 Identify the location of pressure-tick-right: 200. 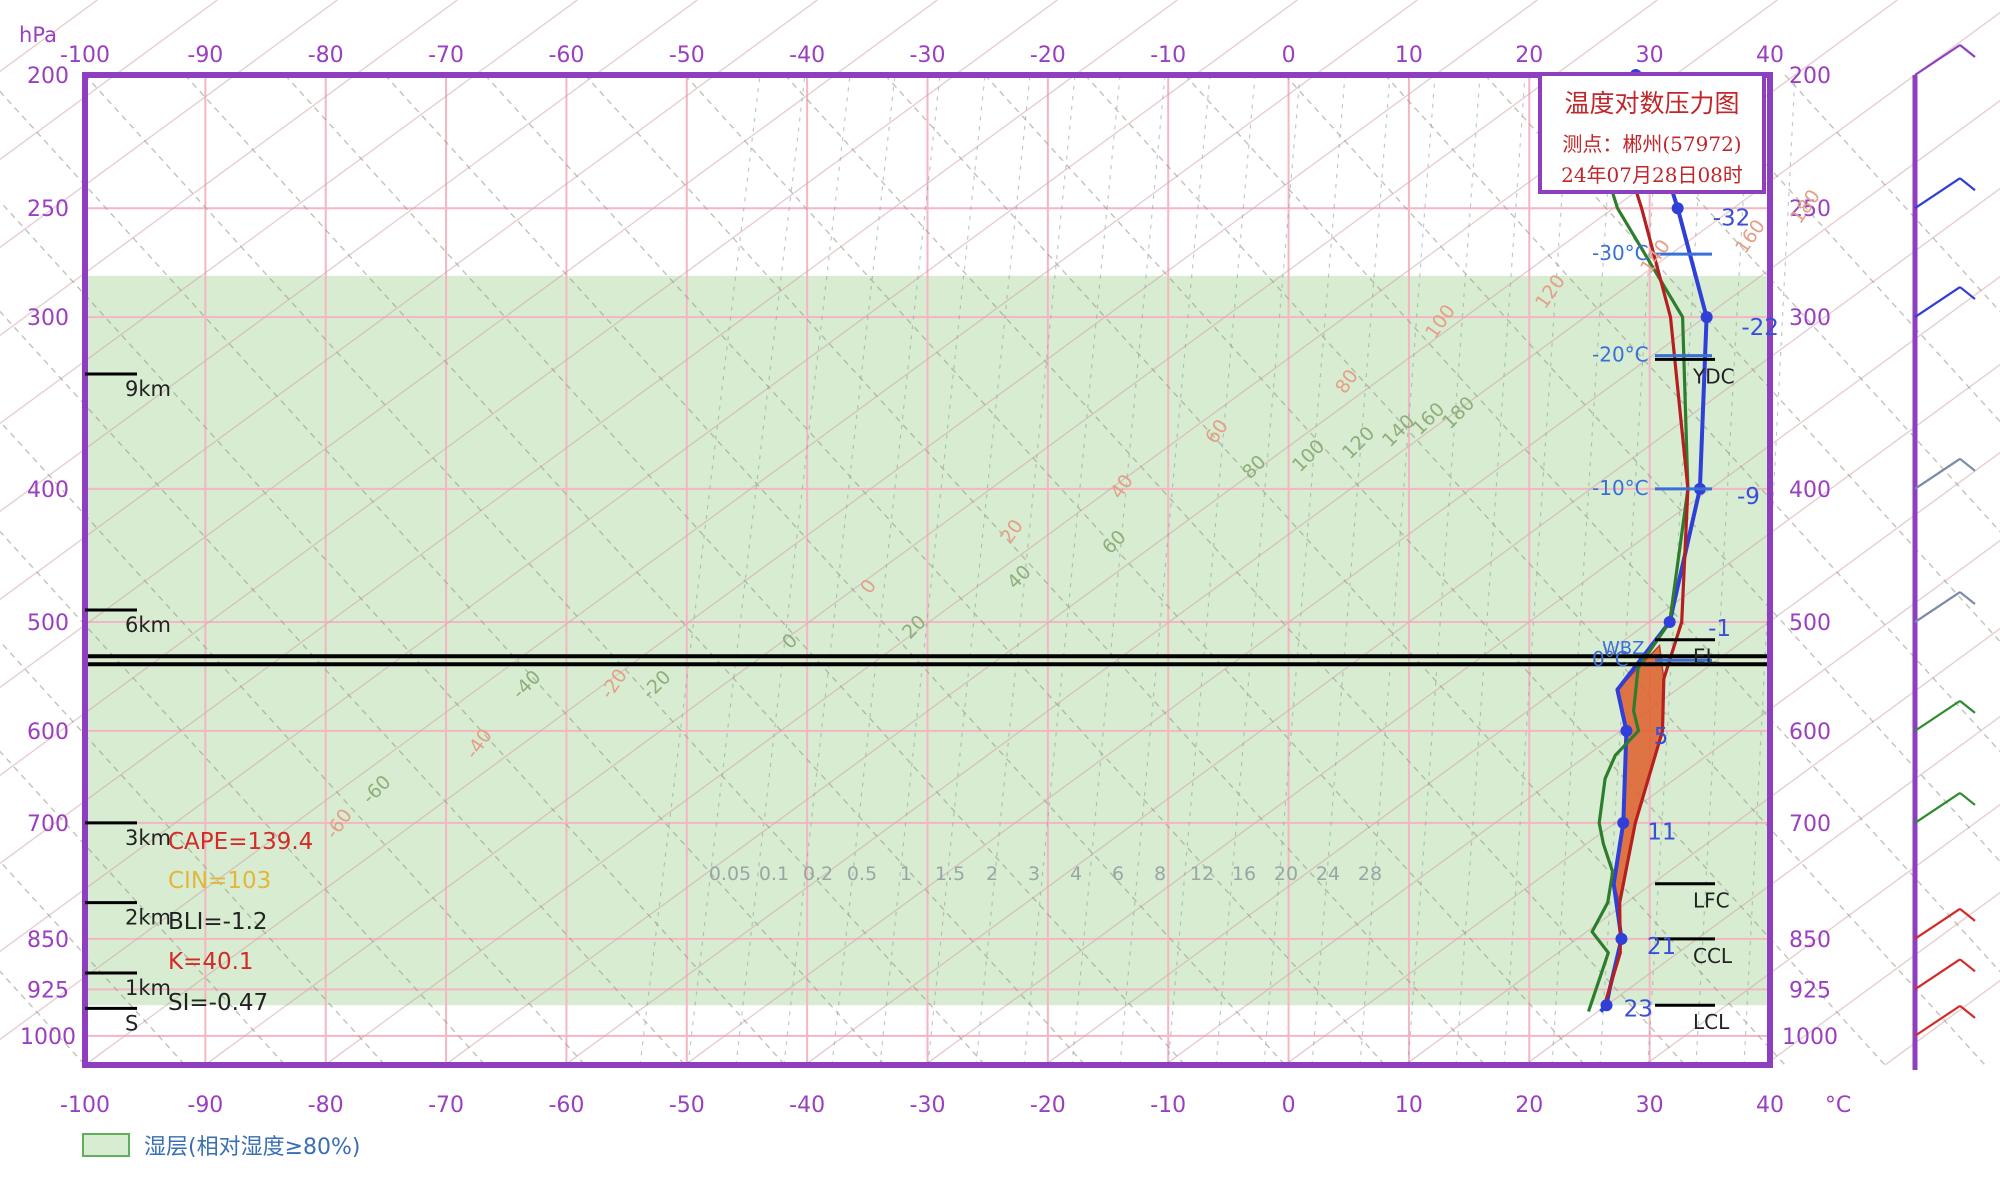
(1810, 76).